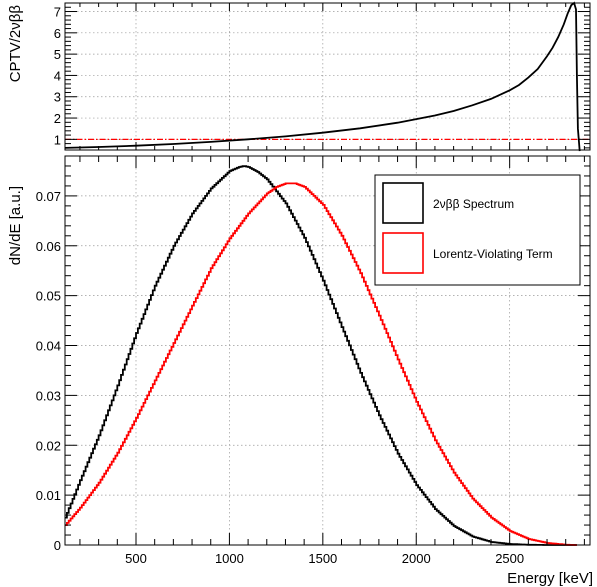 The image size is (597, 587). I want to click on legend: 2νββ Spectrum Lorentz-Violating Term, so click(477, 230).